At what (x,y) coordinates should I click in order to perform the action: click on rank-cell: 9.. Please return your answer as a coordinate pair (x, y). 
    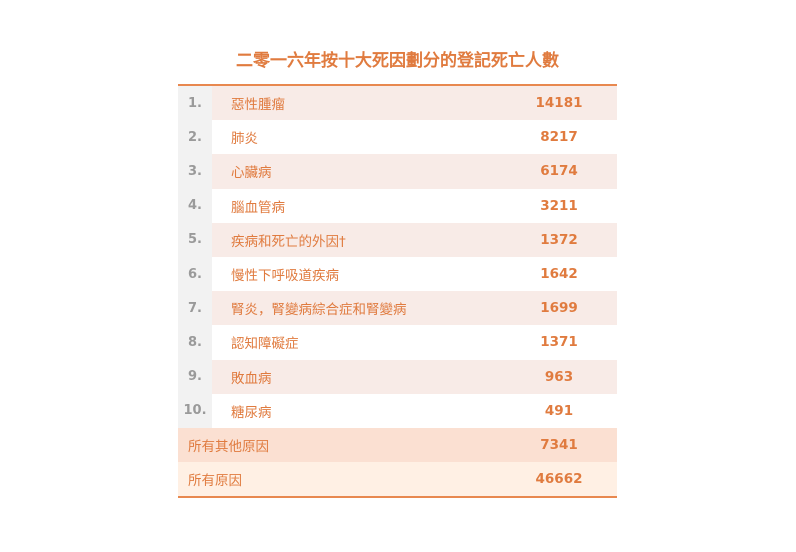
    Looking at the image, I should click on (195, 376).